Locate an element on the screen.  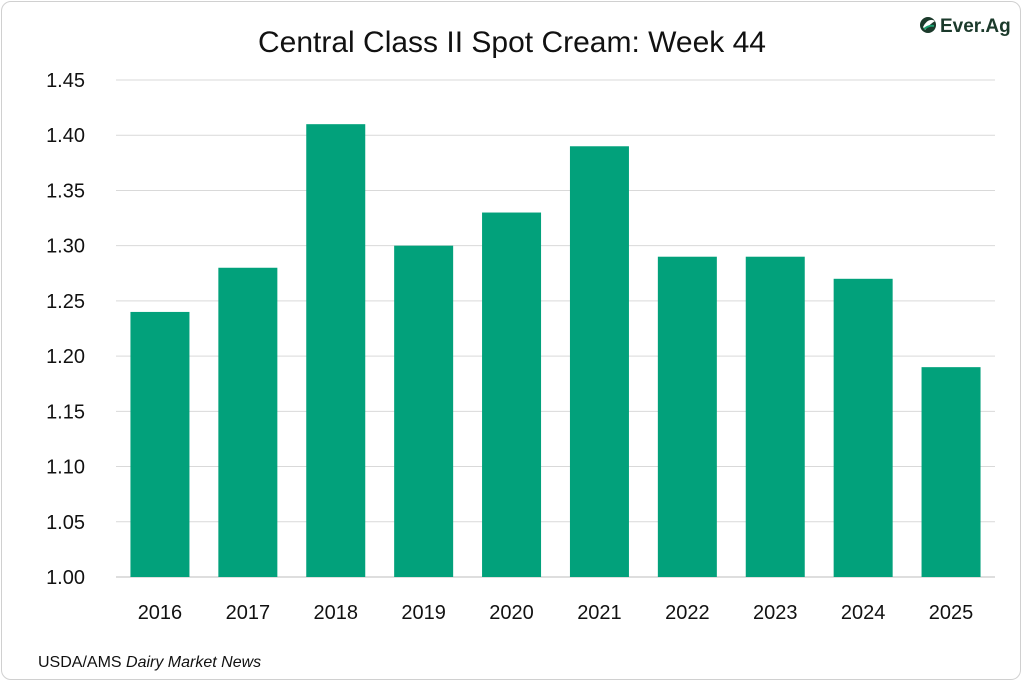
x-tick-label: 2025 is located at coordinates (951, 613).